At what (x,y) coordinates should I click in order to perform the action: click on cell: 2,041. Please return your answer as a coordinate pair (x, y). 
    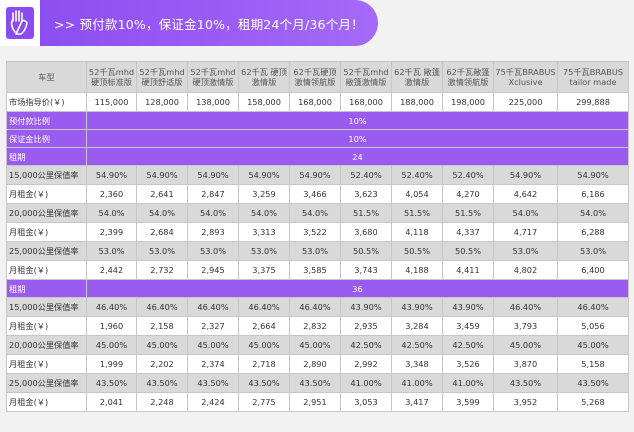
    Looking at the image, I should click on (111, 402).